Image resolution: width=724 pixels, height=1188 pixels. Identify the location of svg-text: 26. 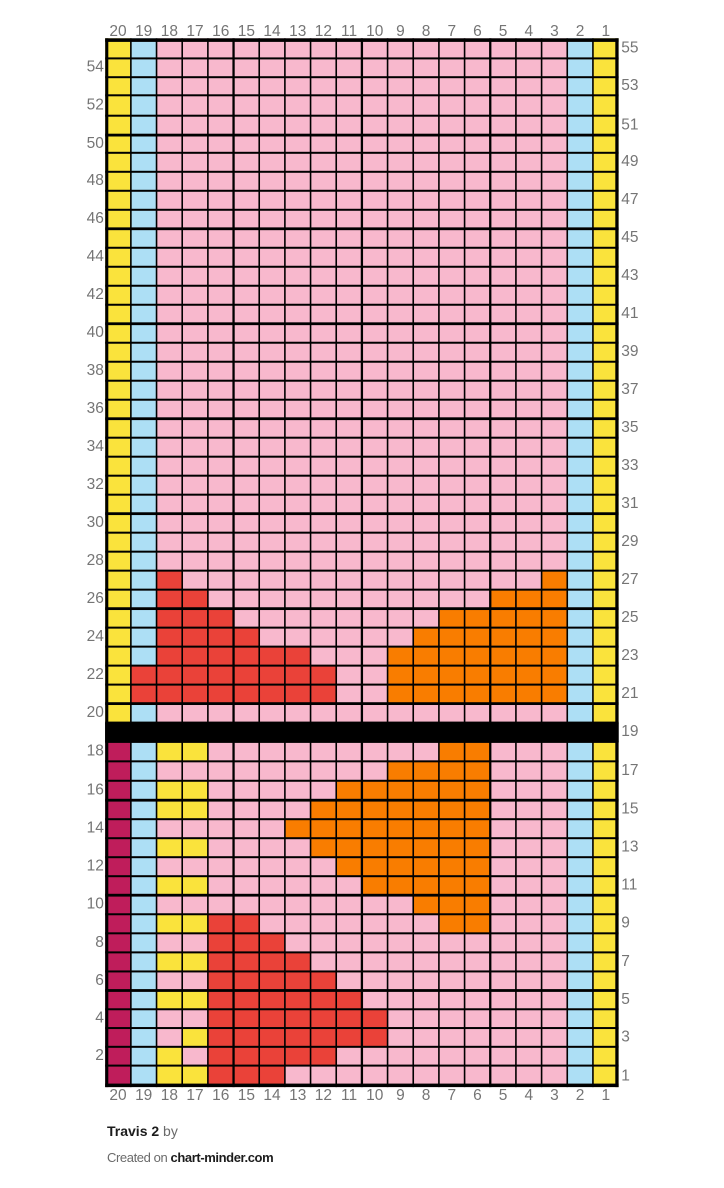
(95, 598).